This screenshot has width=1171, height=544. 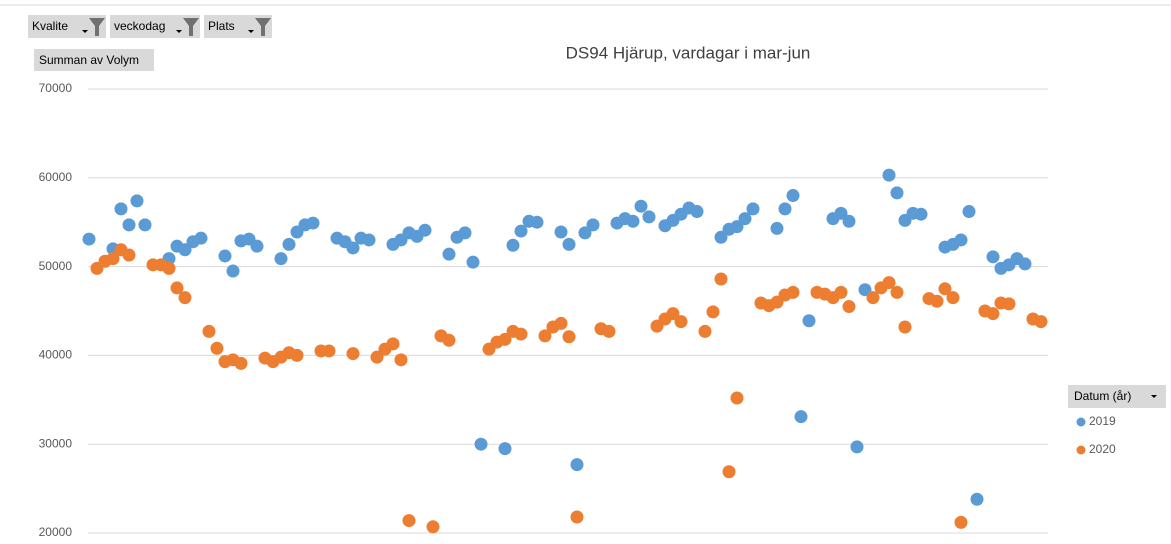 I want to click on value-field-label: Summan av Volym, so click(x=89, y=60).